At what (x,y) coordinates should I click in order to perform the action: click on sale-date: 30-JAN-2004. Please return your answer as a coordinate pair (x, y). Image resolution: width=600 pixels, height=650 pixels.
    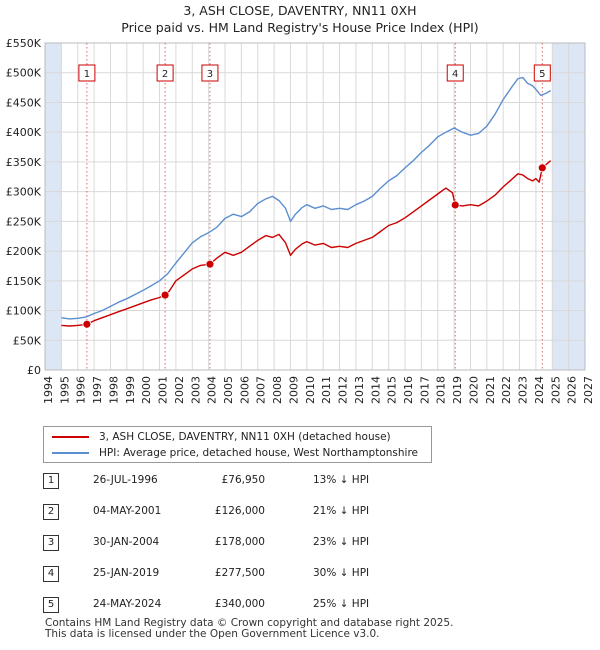
    Looking at the image, I should click on (126, 542).